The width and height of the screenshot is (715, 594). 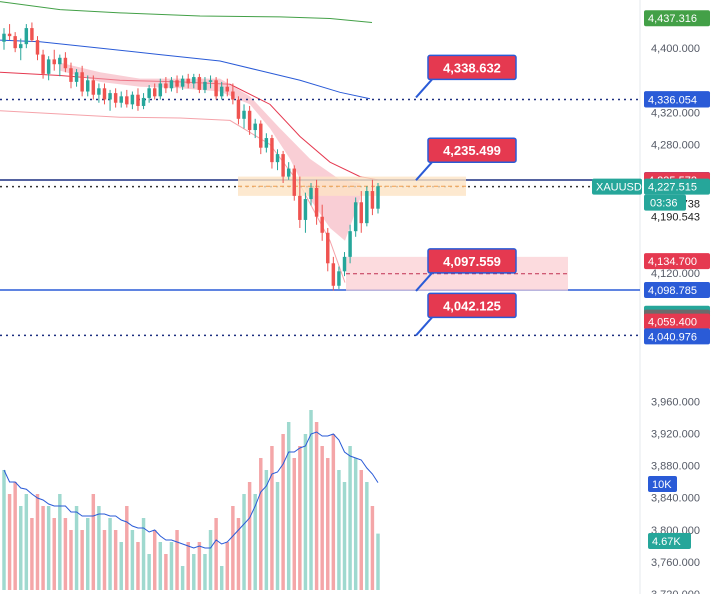 What do you see at coordinates (675, 113) in the screenshot?
I see `price-tick-label: 4,320.000` at bounding box center [675, 113].